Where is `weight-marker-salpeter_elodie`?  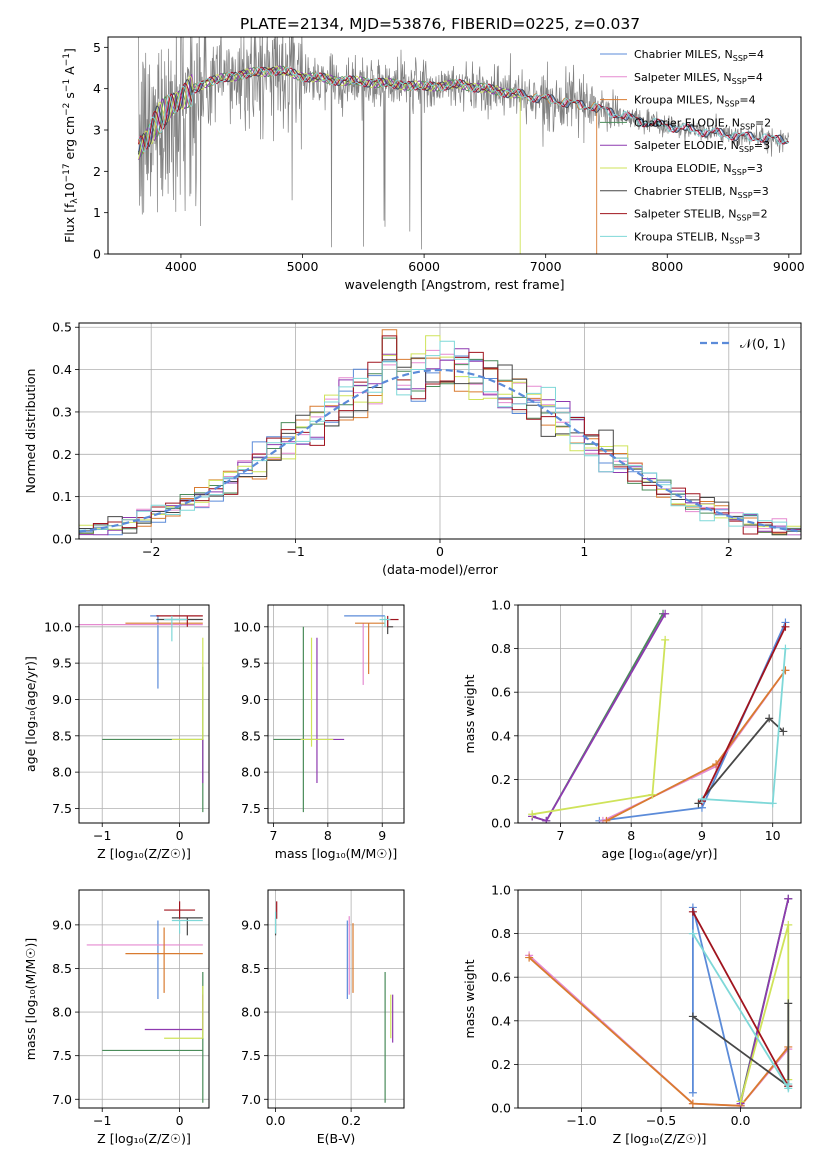 weight-marker-salpeter_elodie is located at coordinates (788, 898).